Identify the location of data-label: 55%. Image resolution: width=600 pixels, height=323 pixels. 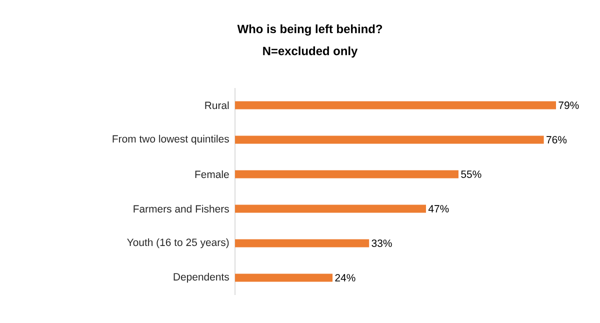
(471, 174).